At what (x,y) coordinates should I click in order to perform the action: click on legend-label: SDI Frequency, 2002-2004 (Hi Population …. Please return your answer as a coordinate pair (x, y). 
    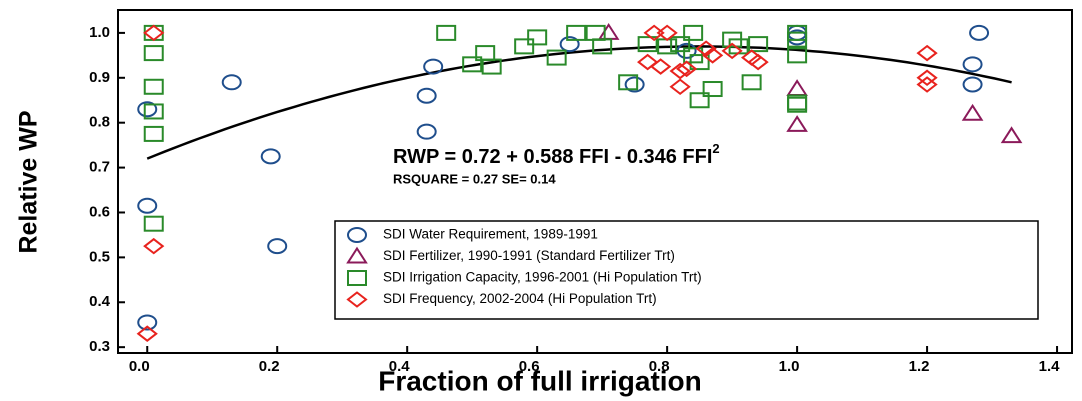
    Looking at the image, I should click on (520, 298).